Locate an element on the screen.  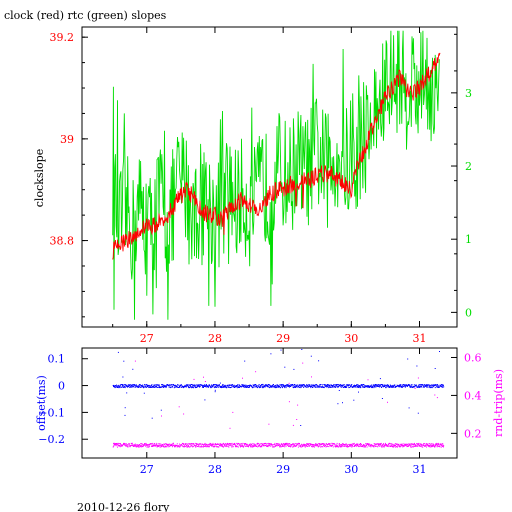
x-axis-ticks-bottom: 27 28 29 30 31 is located at coordinates (283, 412).